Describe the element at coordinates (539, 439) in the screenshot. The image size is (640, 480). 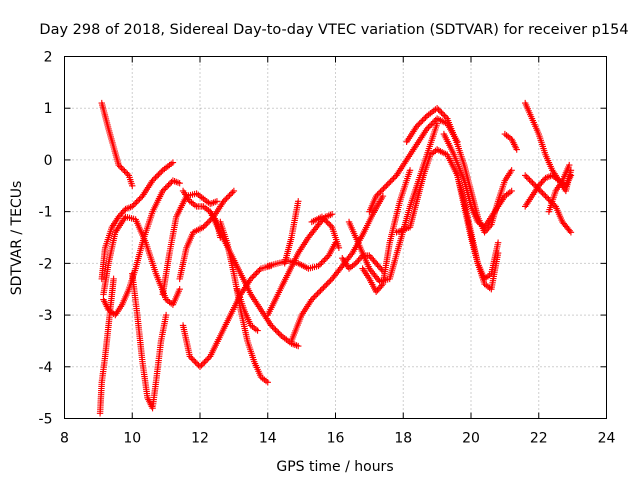
I see `x-tick-label: 22` at that location.